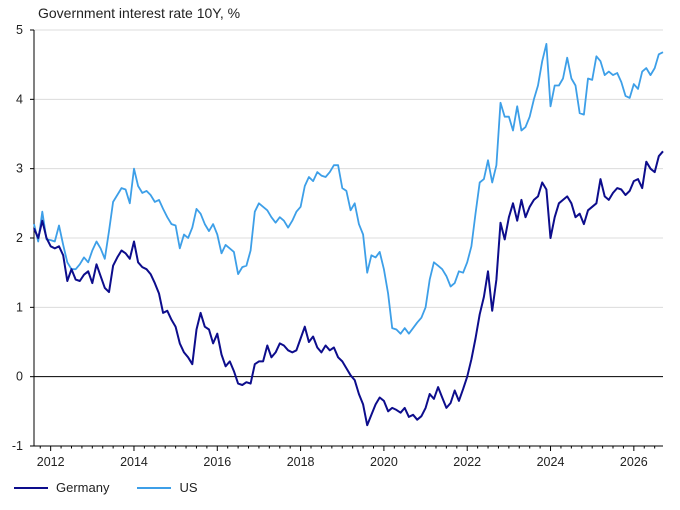 The image size is (680, 510). What do you see at coordinates (188, 487) in the screenshot?
I see `legend-label-us: US` at bounding box center [188, 487].